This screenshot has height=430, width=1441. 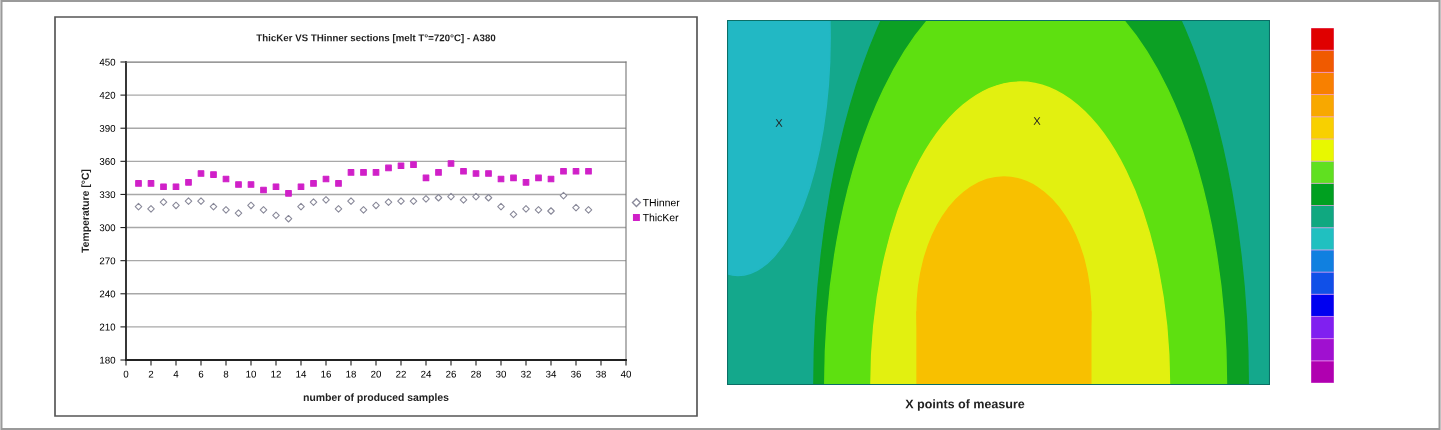 I want to click on x-tick-label: 28, so click(x=476, y=374).